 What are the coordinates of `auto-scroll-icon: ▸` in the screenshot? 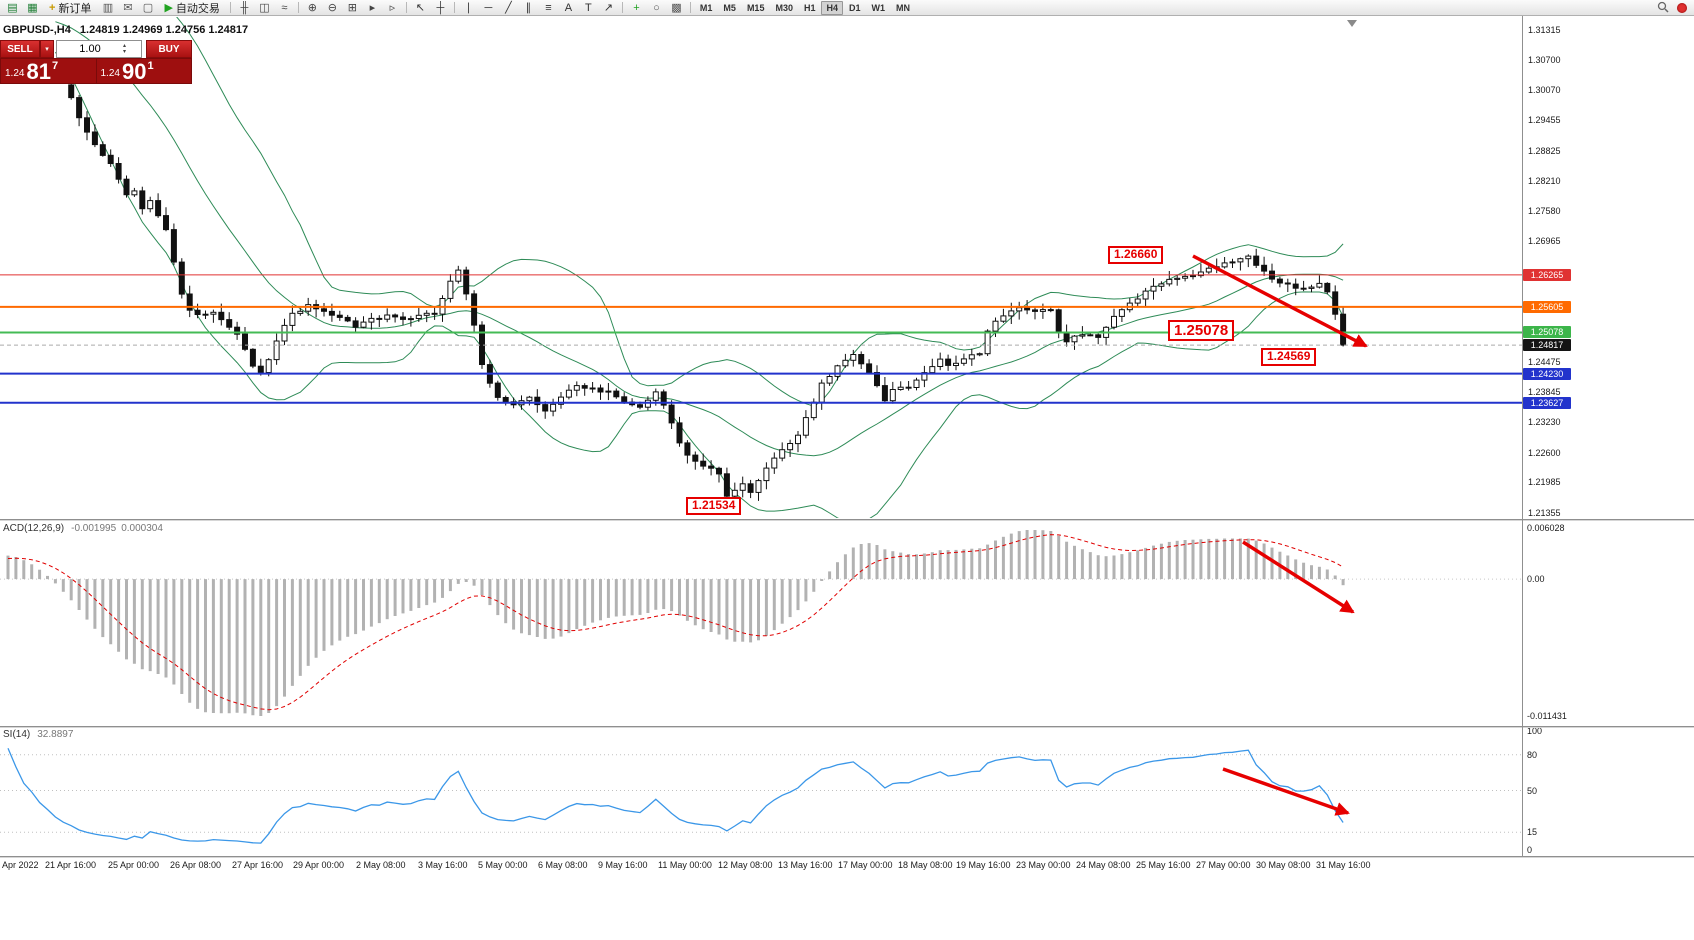 It's located at (372, 7).